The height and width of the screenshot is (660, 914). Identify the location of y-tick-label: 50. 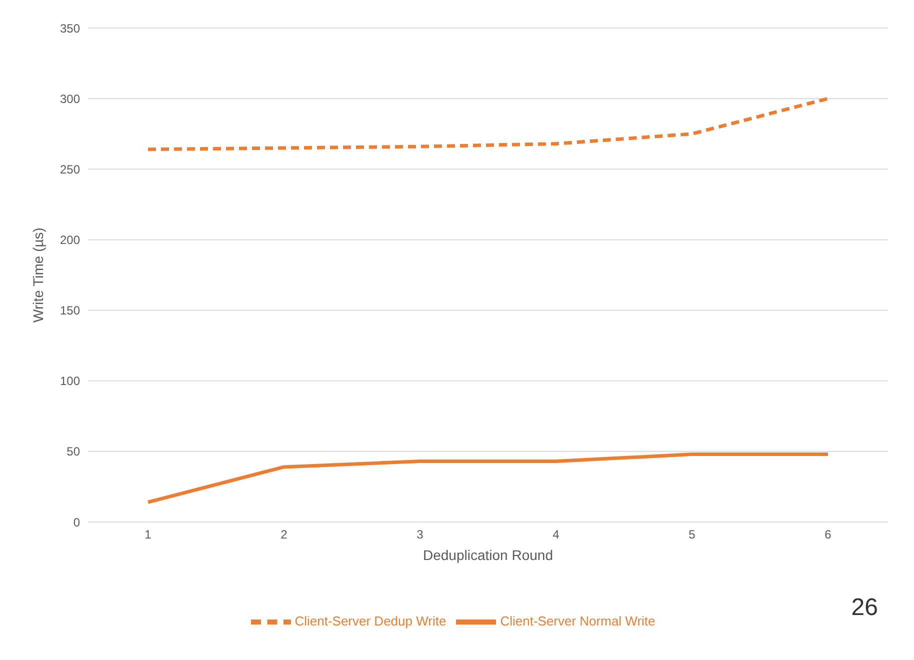
(73, 451).